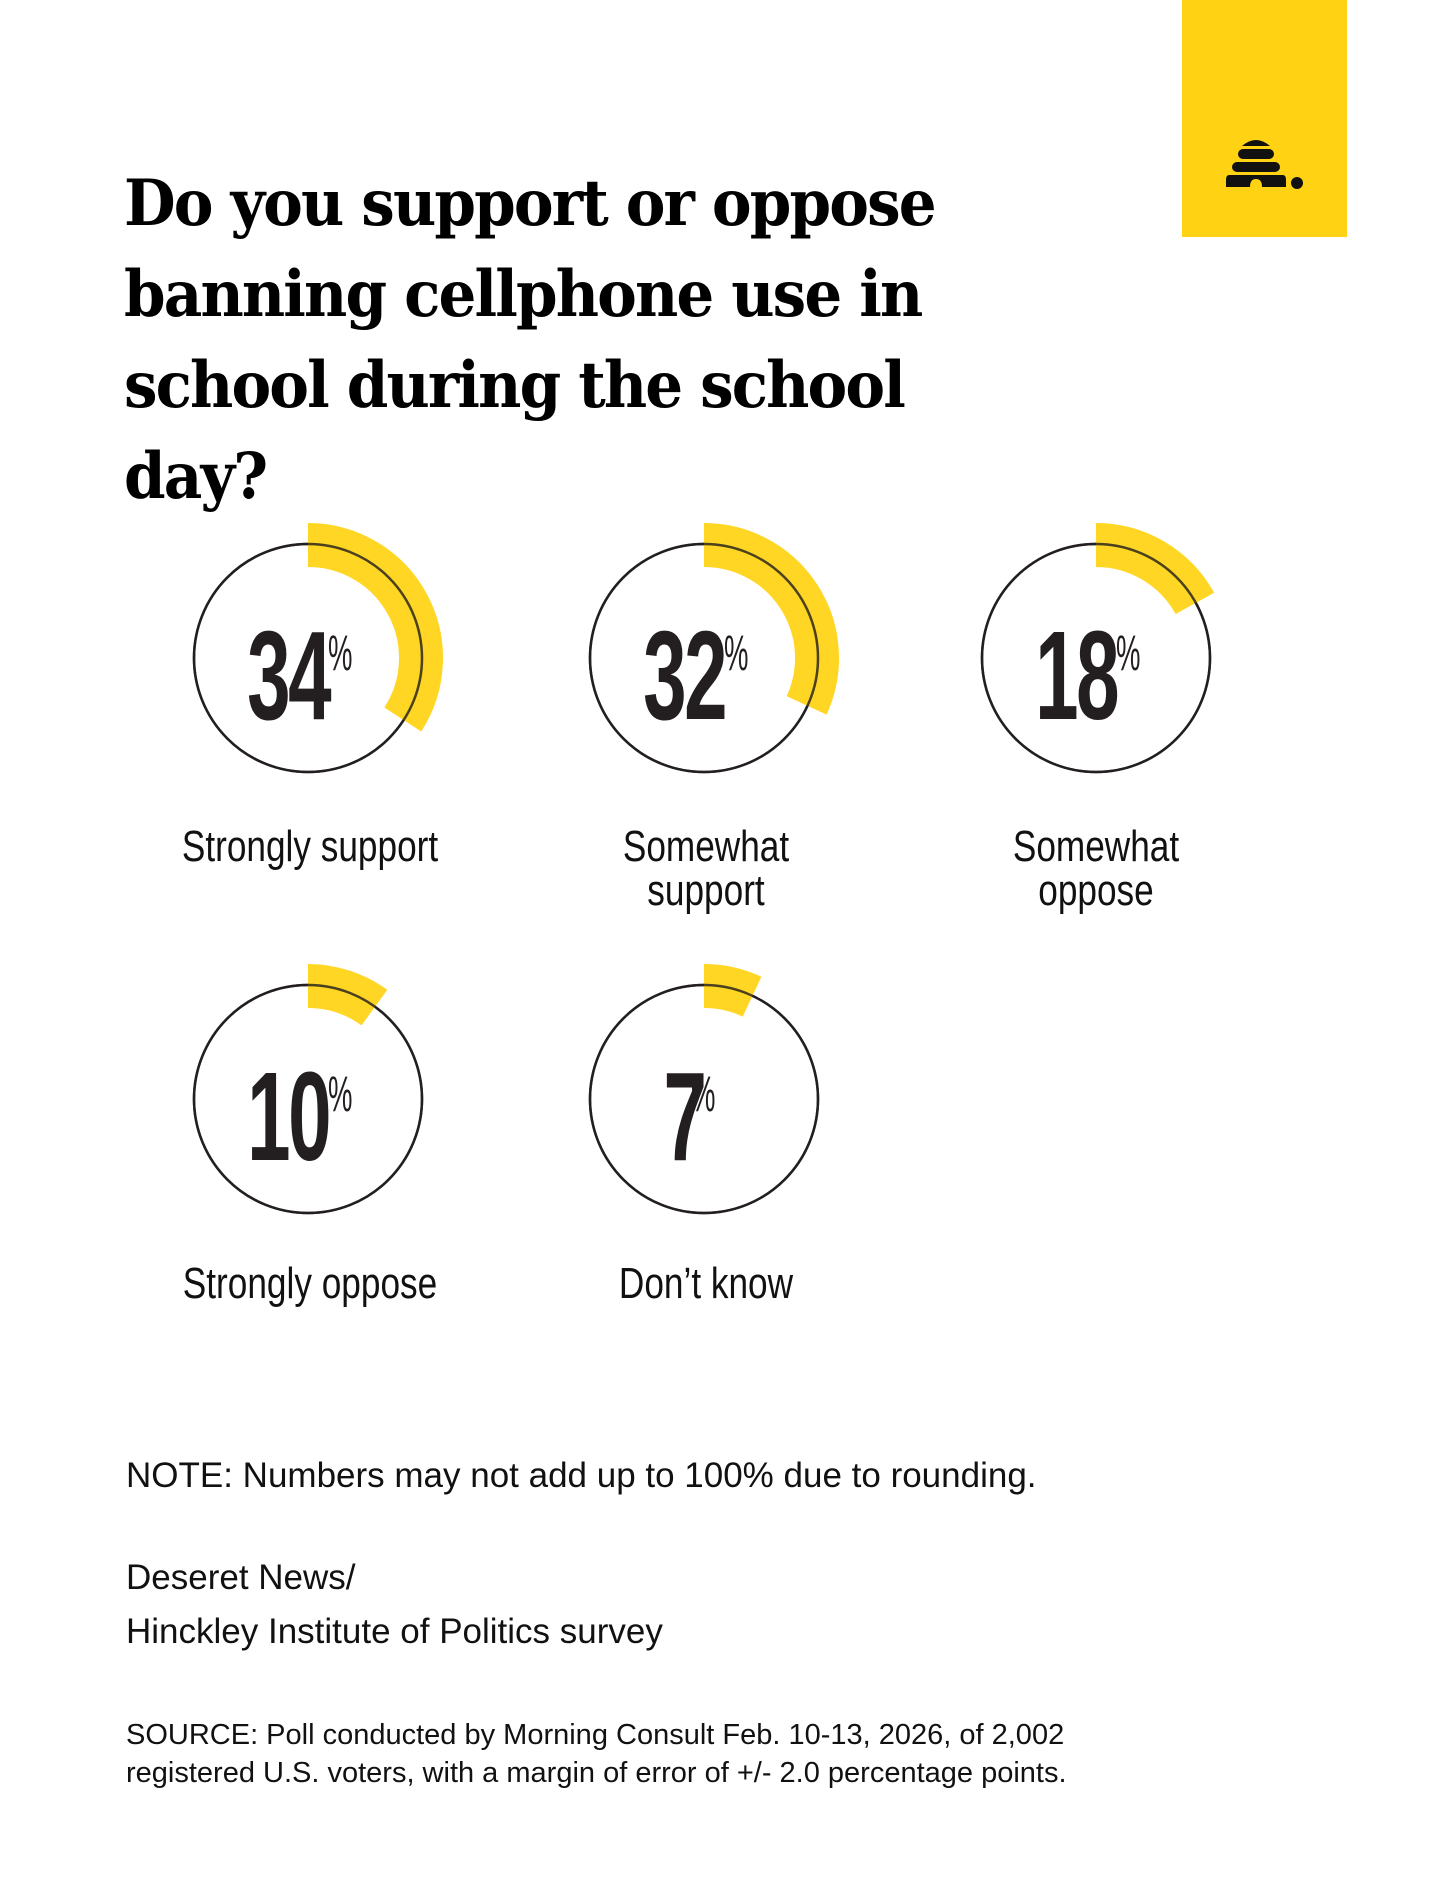 Image resolution: width=1440 pixels, height=1900 pixels. I want to click on title-line-2: banning cellphone use in, so click(523, 294).